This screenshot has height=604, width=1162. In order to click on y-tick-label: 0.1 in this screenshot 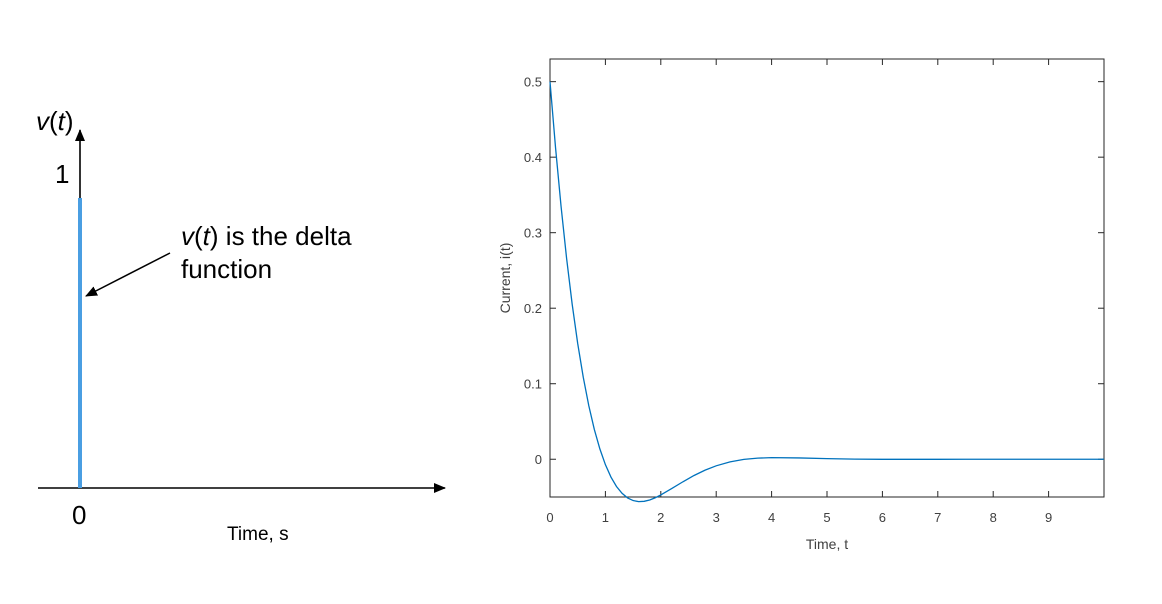, I will do `click(533, 384)`.